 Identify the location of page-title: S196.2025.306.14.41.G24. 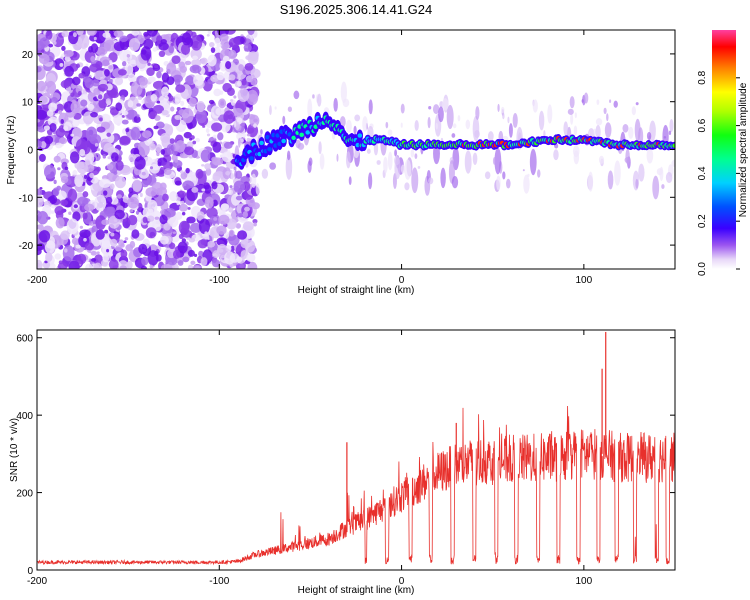
(356, 9).